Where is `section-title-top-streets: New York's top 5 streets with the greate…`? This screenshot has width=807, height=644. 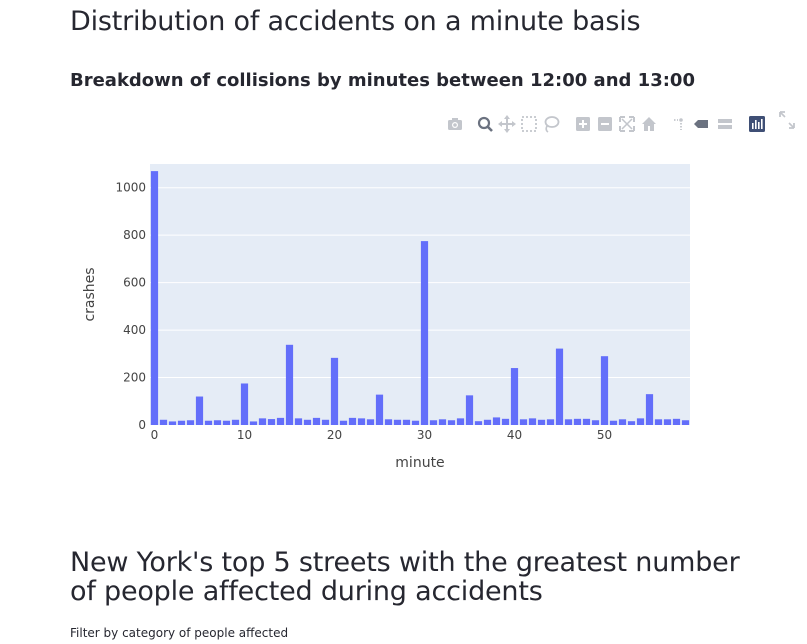
section-title-top-streets: New York's top 5 streets with the greate… is located at coordinates (405, 577).